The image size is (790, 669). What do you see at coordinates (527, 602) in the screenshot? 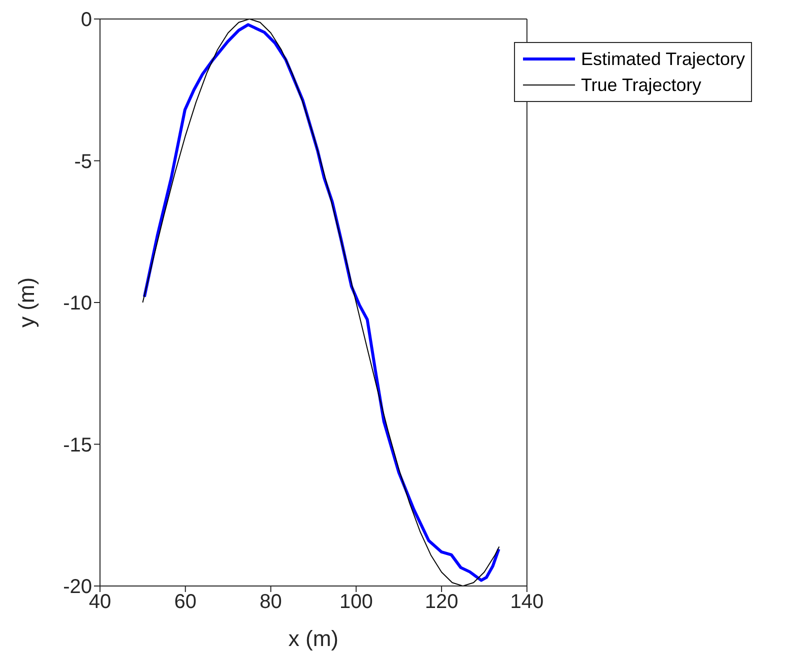
I see `x-tick-label: 140` at bounding box center [527, 602].